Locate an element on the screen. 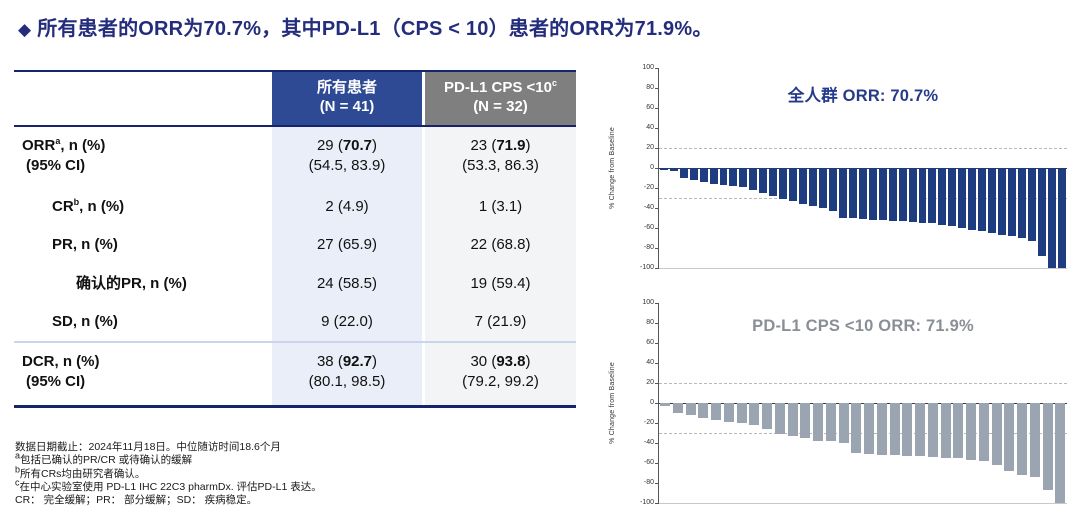 Image resolution: width=1080 pixels, height=521 pixels. row-label: ORRa, n (%) is located at coordinates (64, 144).